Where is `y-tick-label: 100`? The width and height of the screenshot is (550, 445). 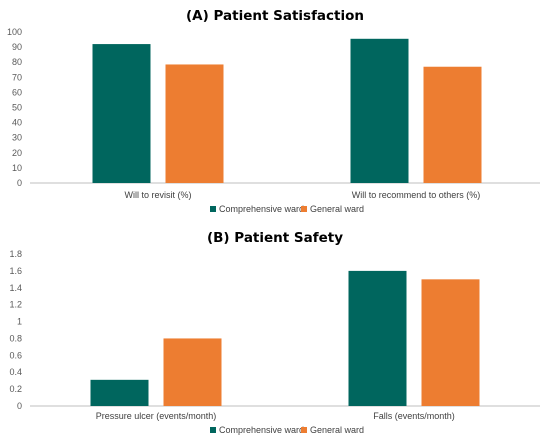 y-tick-label: 100 is located at coordinates (14, 32).